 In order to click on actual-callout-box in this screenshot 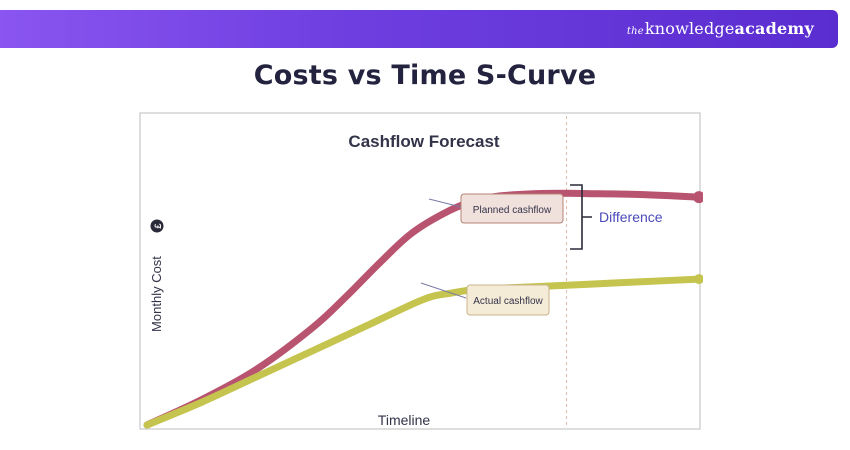, I will do `click(508, 300)`.